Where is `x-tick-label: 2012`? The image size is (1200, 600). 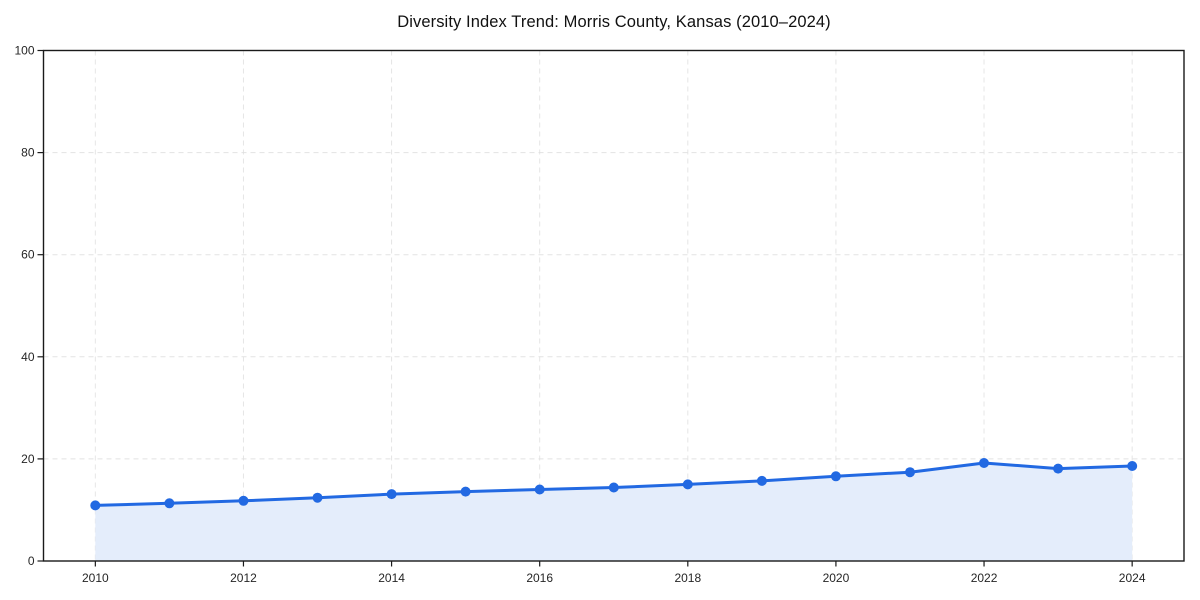
x-tick-label: 2012 is located at coordinates (243, 578).